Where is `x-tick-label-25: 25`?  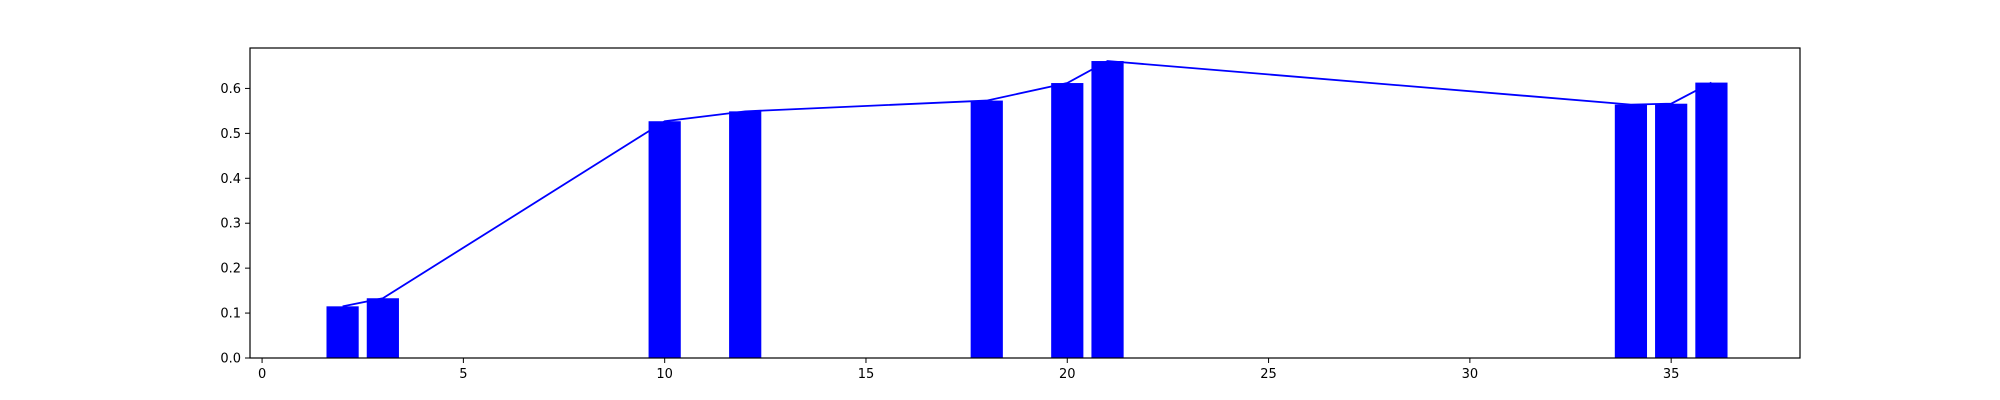
x-tick-label-25: 25 is located at coordinates (1268, 374).